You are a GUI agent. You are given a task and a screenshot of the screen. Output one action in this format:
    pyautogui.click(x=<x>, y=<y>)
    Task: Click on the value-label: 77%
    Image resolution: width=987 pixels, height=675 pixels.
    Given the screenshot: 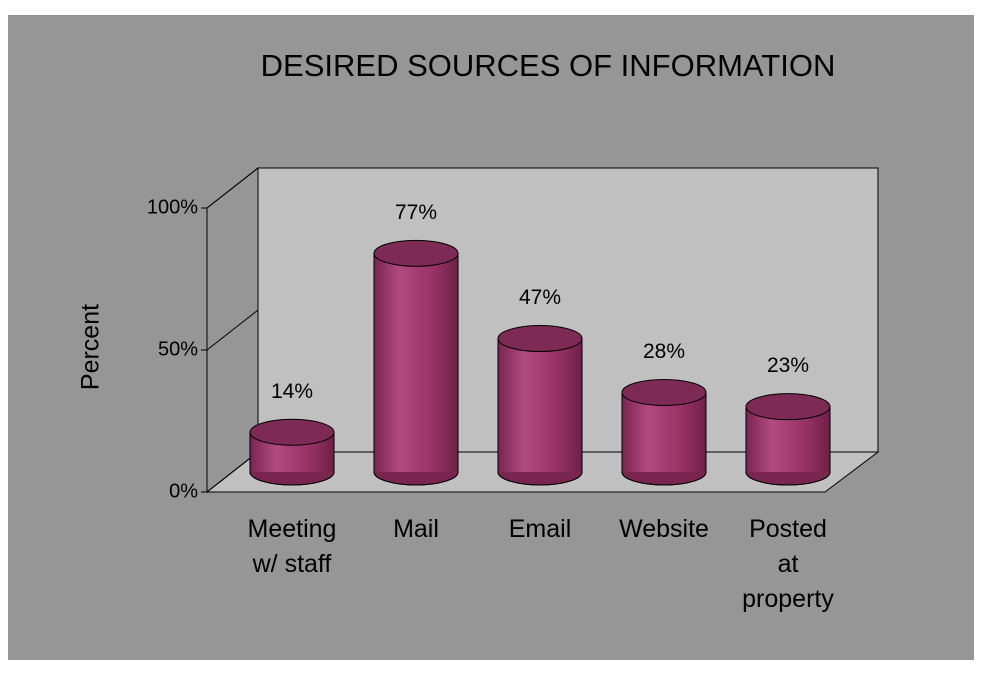 What is the action you would take?
    pyautogui.click(x=416, y=212)
    